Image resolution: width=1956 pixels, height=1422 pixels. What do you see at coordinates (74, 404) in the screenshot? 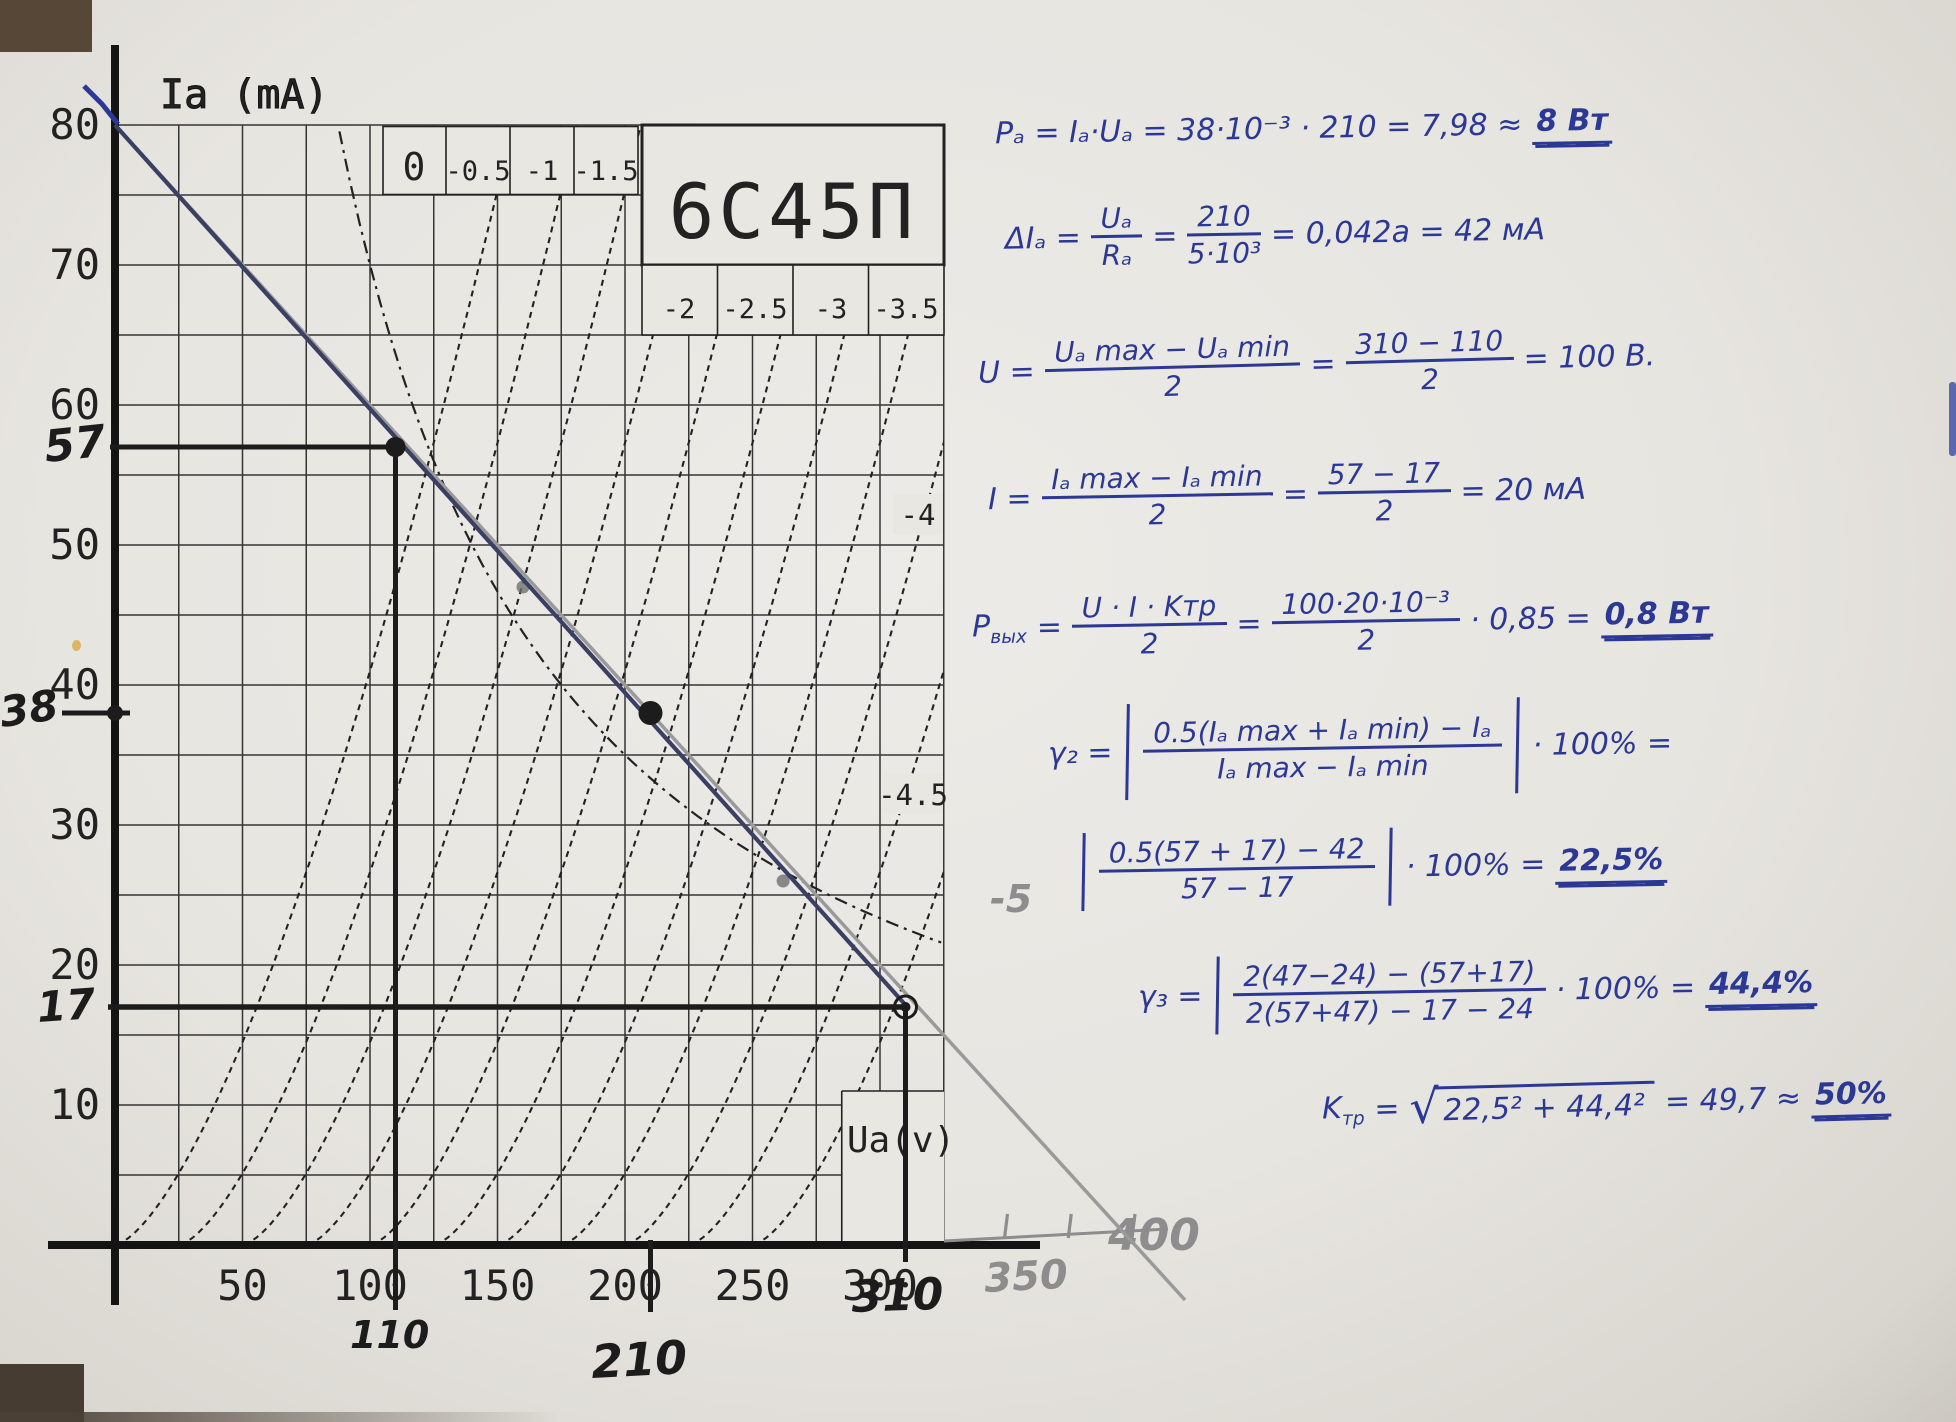
I see `y-tick-label: 60` at bounding box center [74, 404].